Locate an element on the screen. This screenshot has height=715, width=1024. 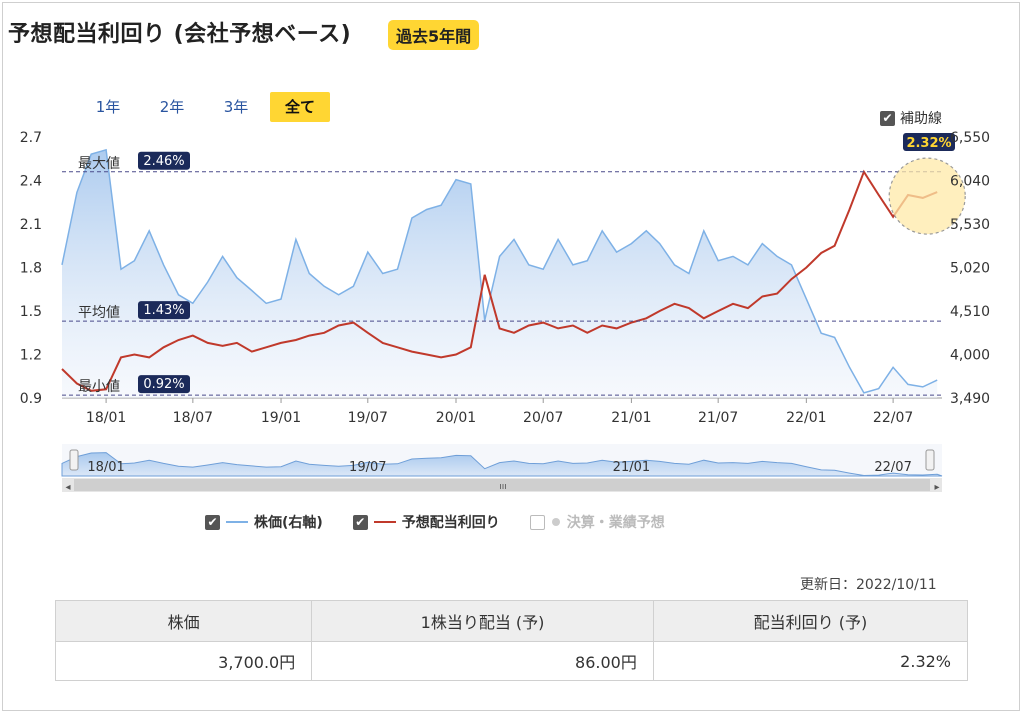
range-button-all: 全て is located at coordinates (300, 107).